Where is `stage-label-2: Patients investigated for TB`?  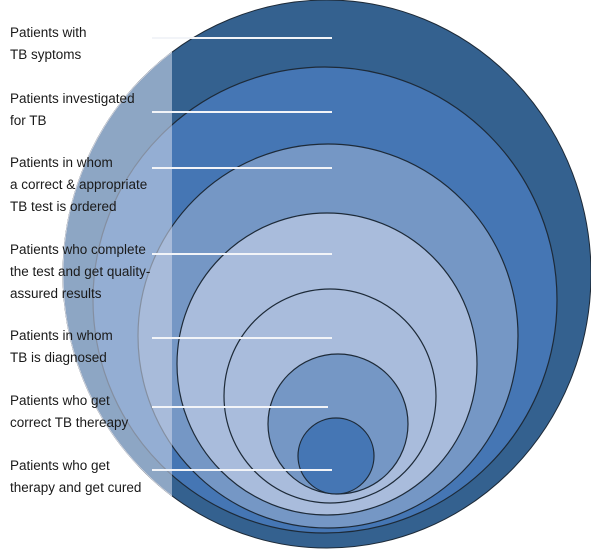
stage-label-2: Patients investigated for TB is located at coordinates (72, 109).